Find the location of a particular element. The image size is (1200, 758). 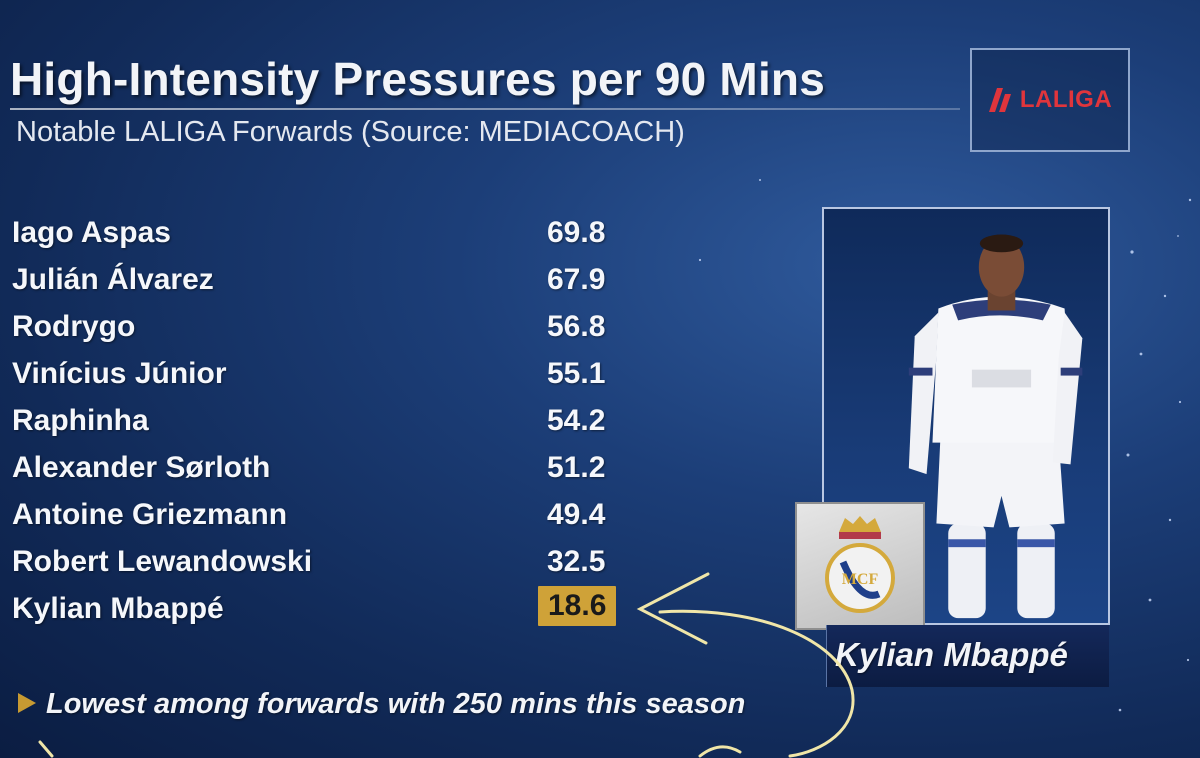

triangle-bullet-icon is located at coordinates (27, 703).